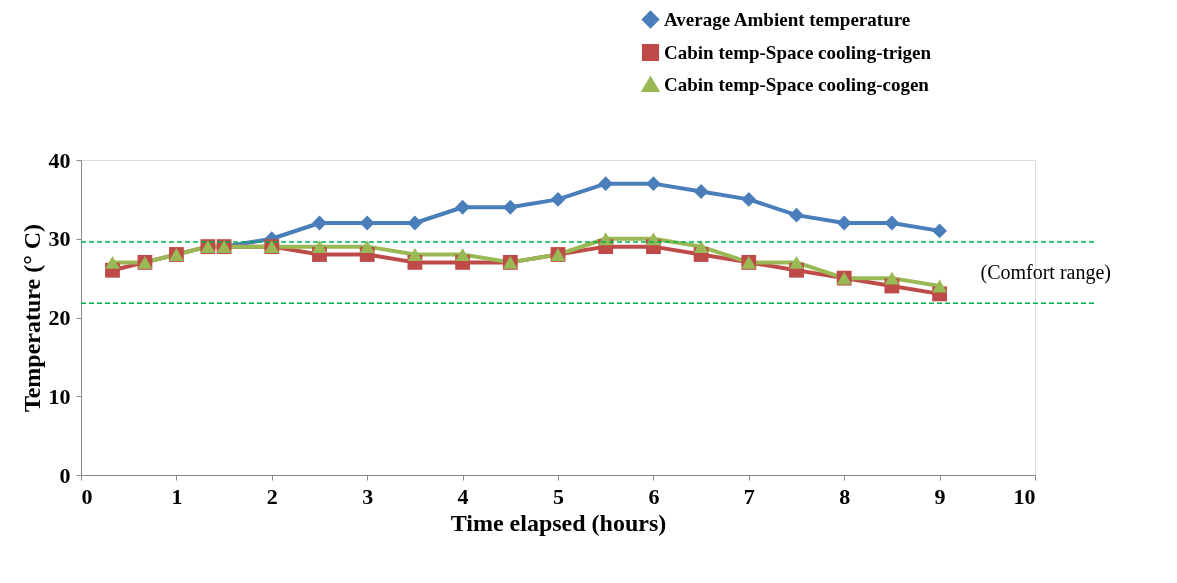 Image resolution: width=1177 pixels, height=583 pixels. Describe the element at coordinates (940, 496) in the screenshot. I see `x-tick-label: 9` at that location.